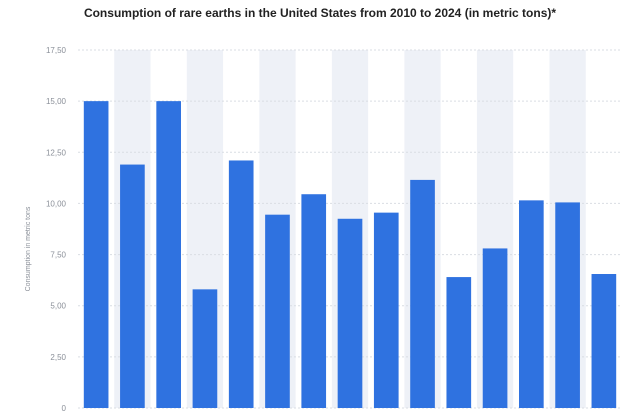 This screenshot has height=416, width=640. I want to click on bar-2020, so click(459, 342).